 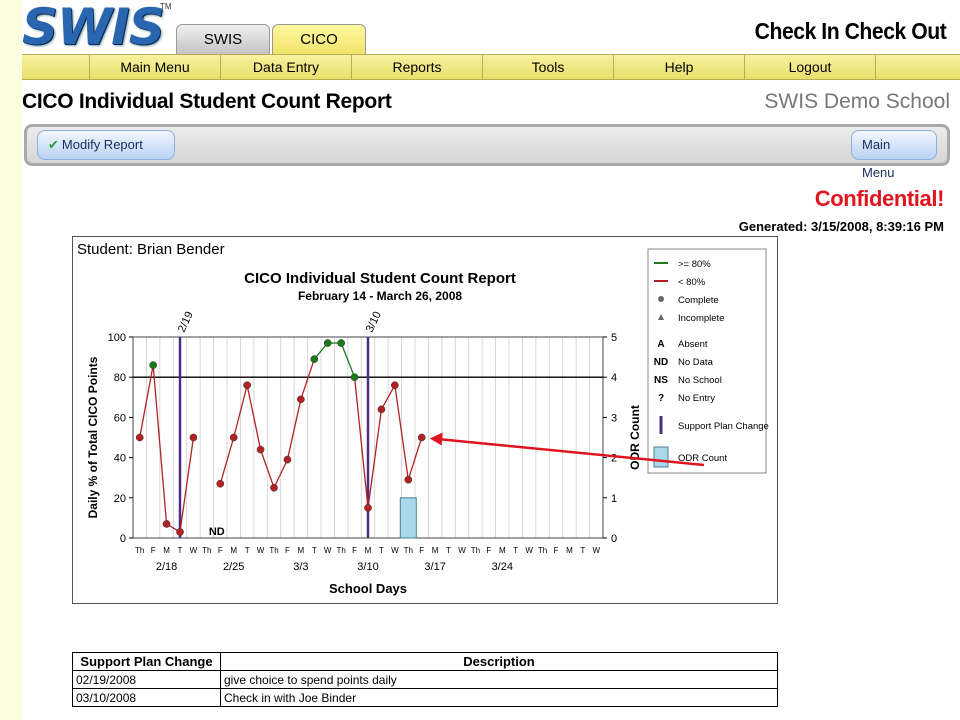 I want to click on legend-label: Complete, so click(x=698, y=300).